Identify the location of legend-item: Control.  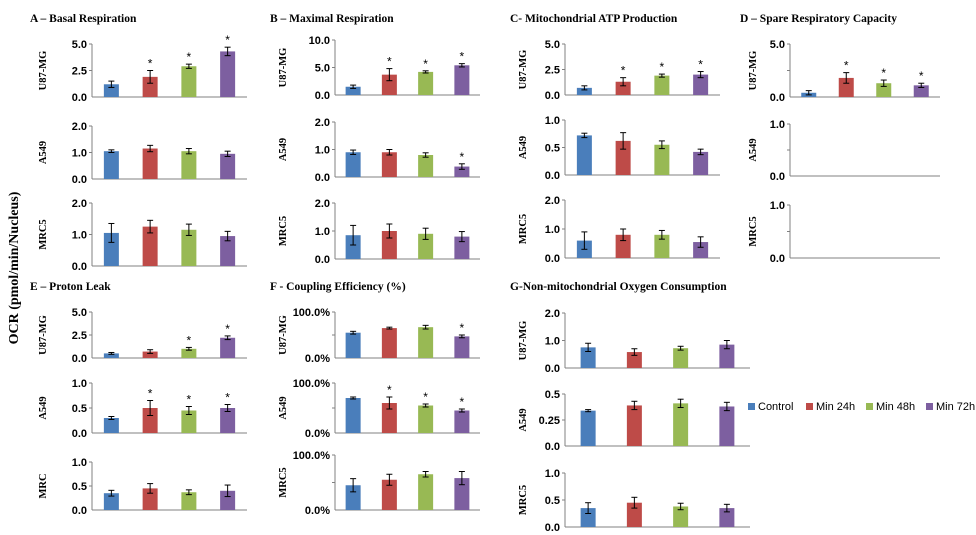
(770, 407).